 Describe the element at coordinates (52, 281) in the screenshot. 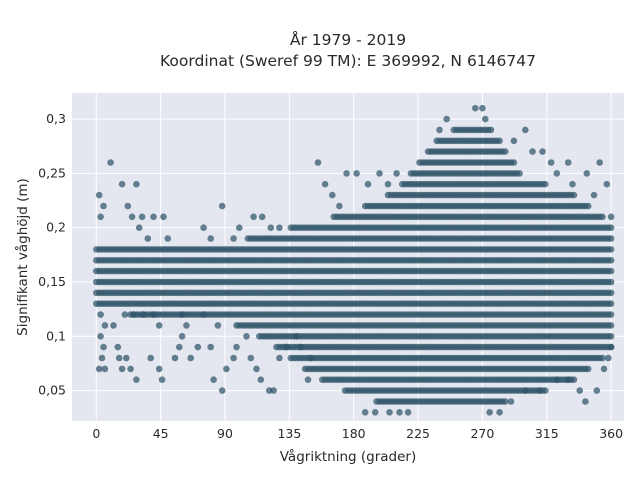

I see `y-tick-label: 0,15` at that location.